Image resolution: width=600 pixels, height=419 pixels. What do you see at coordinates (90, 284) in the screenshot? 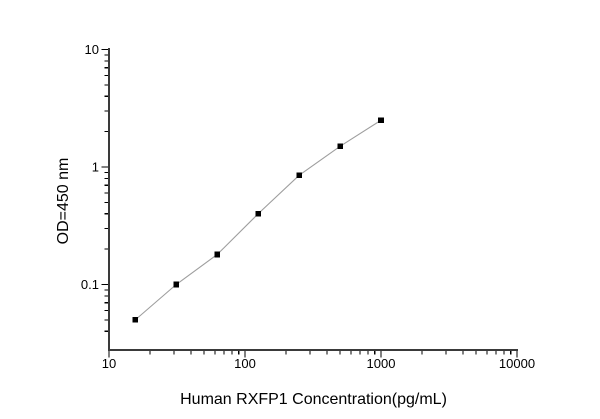
I see `y-tick-label: 0.1` at bounding box center [90, 284].